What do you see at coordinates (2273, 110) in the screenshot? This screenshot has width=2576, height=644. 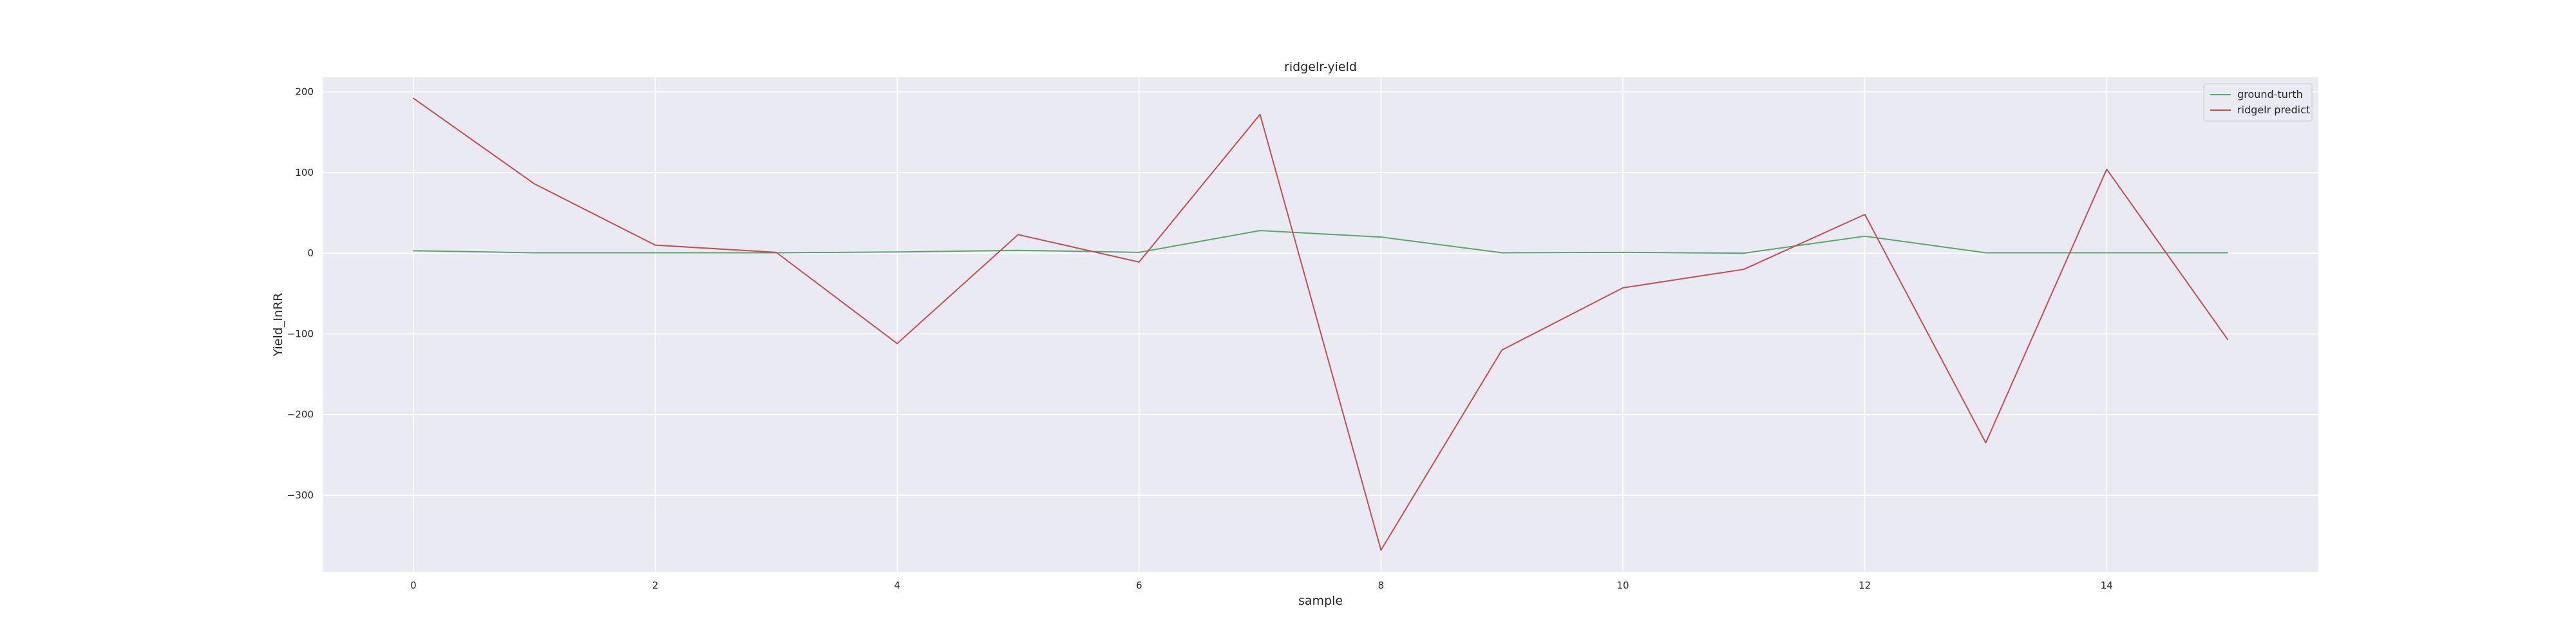 I see `legend-label-1: ridgelr predict` at bounding box center [2273, 110].